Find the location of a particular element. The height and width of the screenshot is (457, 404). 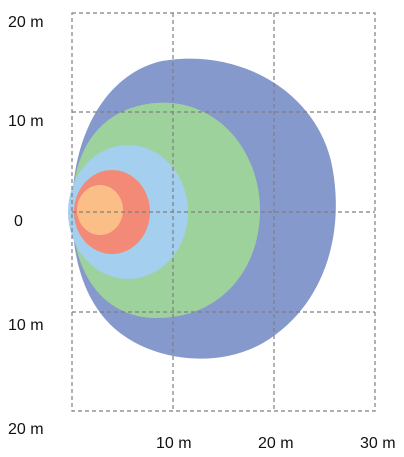

y-label-bottom-10m: 10 m is located at coordinates (26, 325).